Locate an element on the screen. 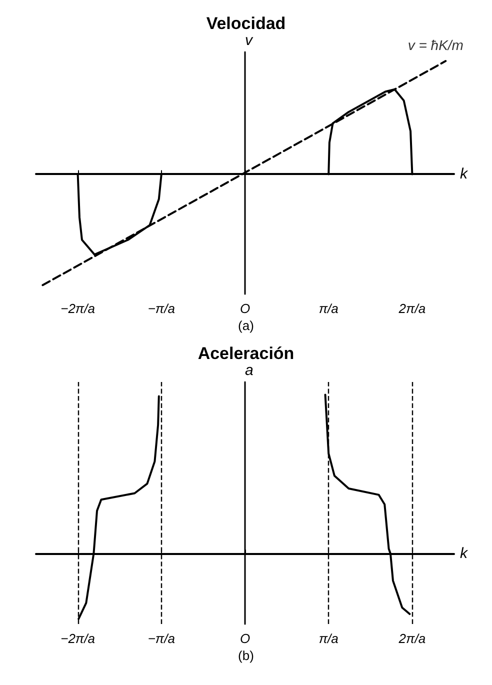 This screenshot has width=492, height=685. chart-title: Aceleración is located at coordinates (246, 353).